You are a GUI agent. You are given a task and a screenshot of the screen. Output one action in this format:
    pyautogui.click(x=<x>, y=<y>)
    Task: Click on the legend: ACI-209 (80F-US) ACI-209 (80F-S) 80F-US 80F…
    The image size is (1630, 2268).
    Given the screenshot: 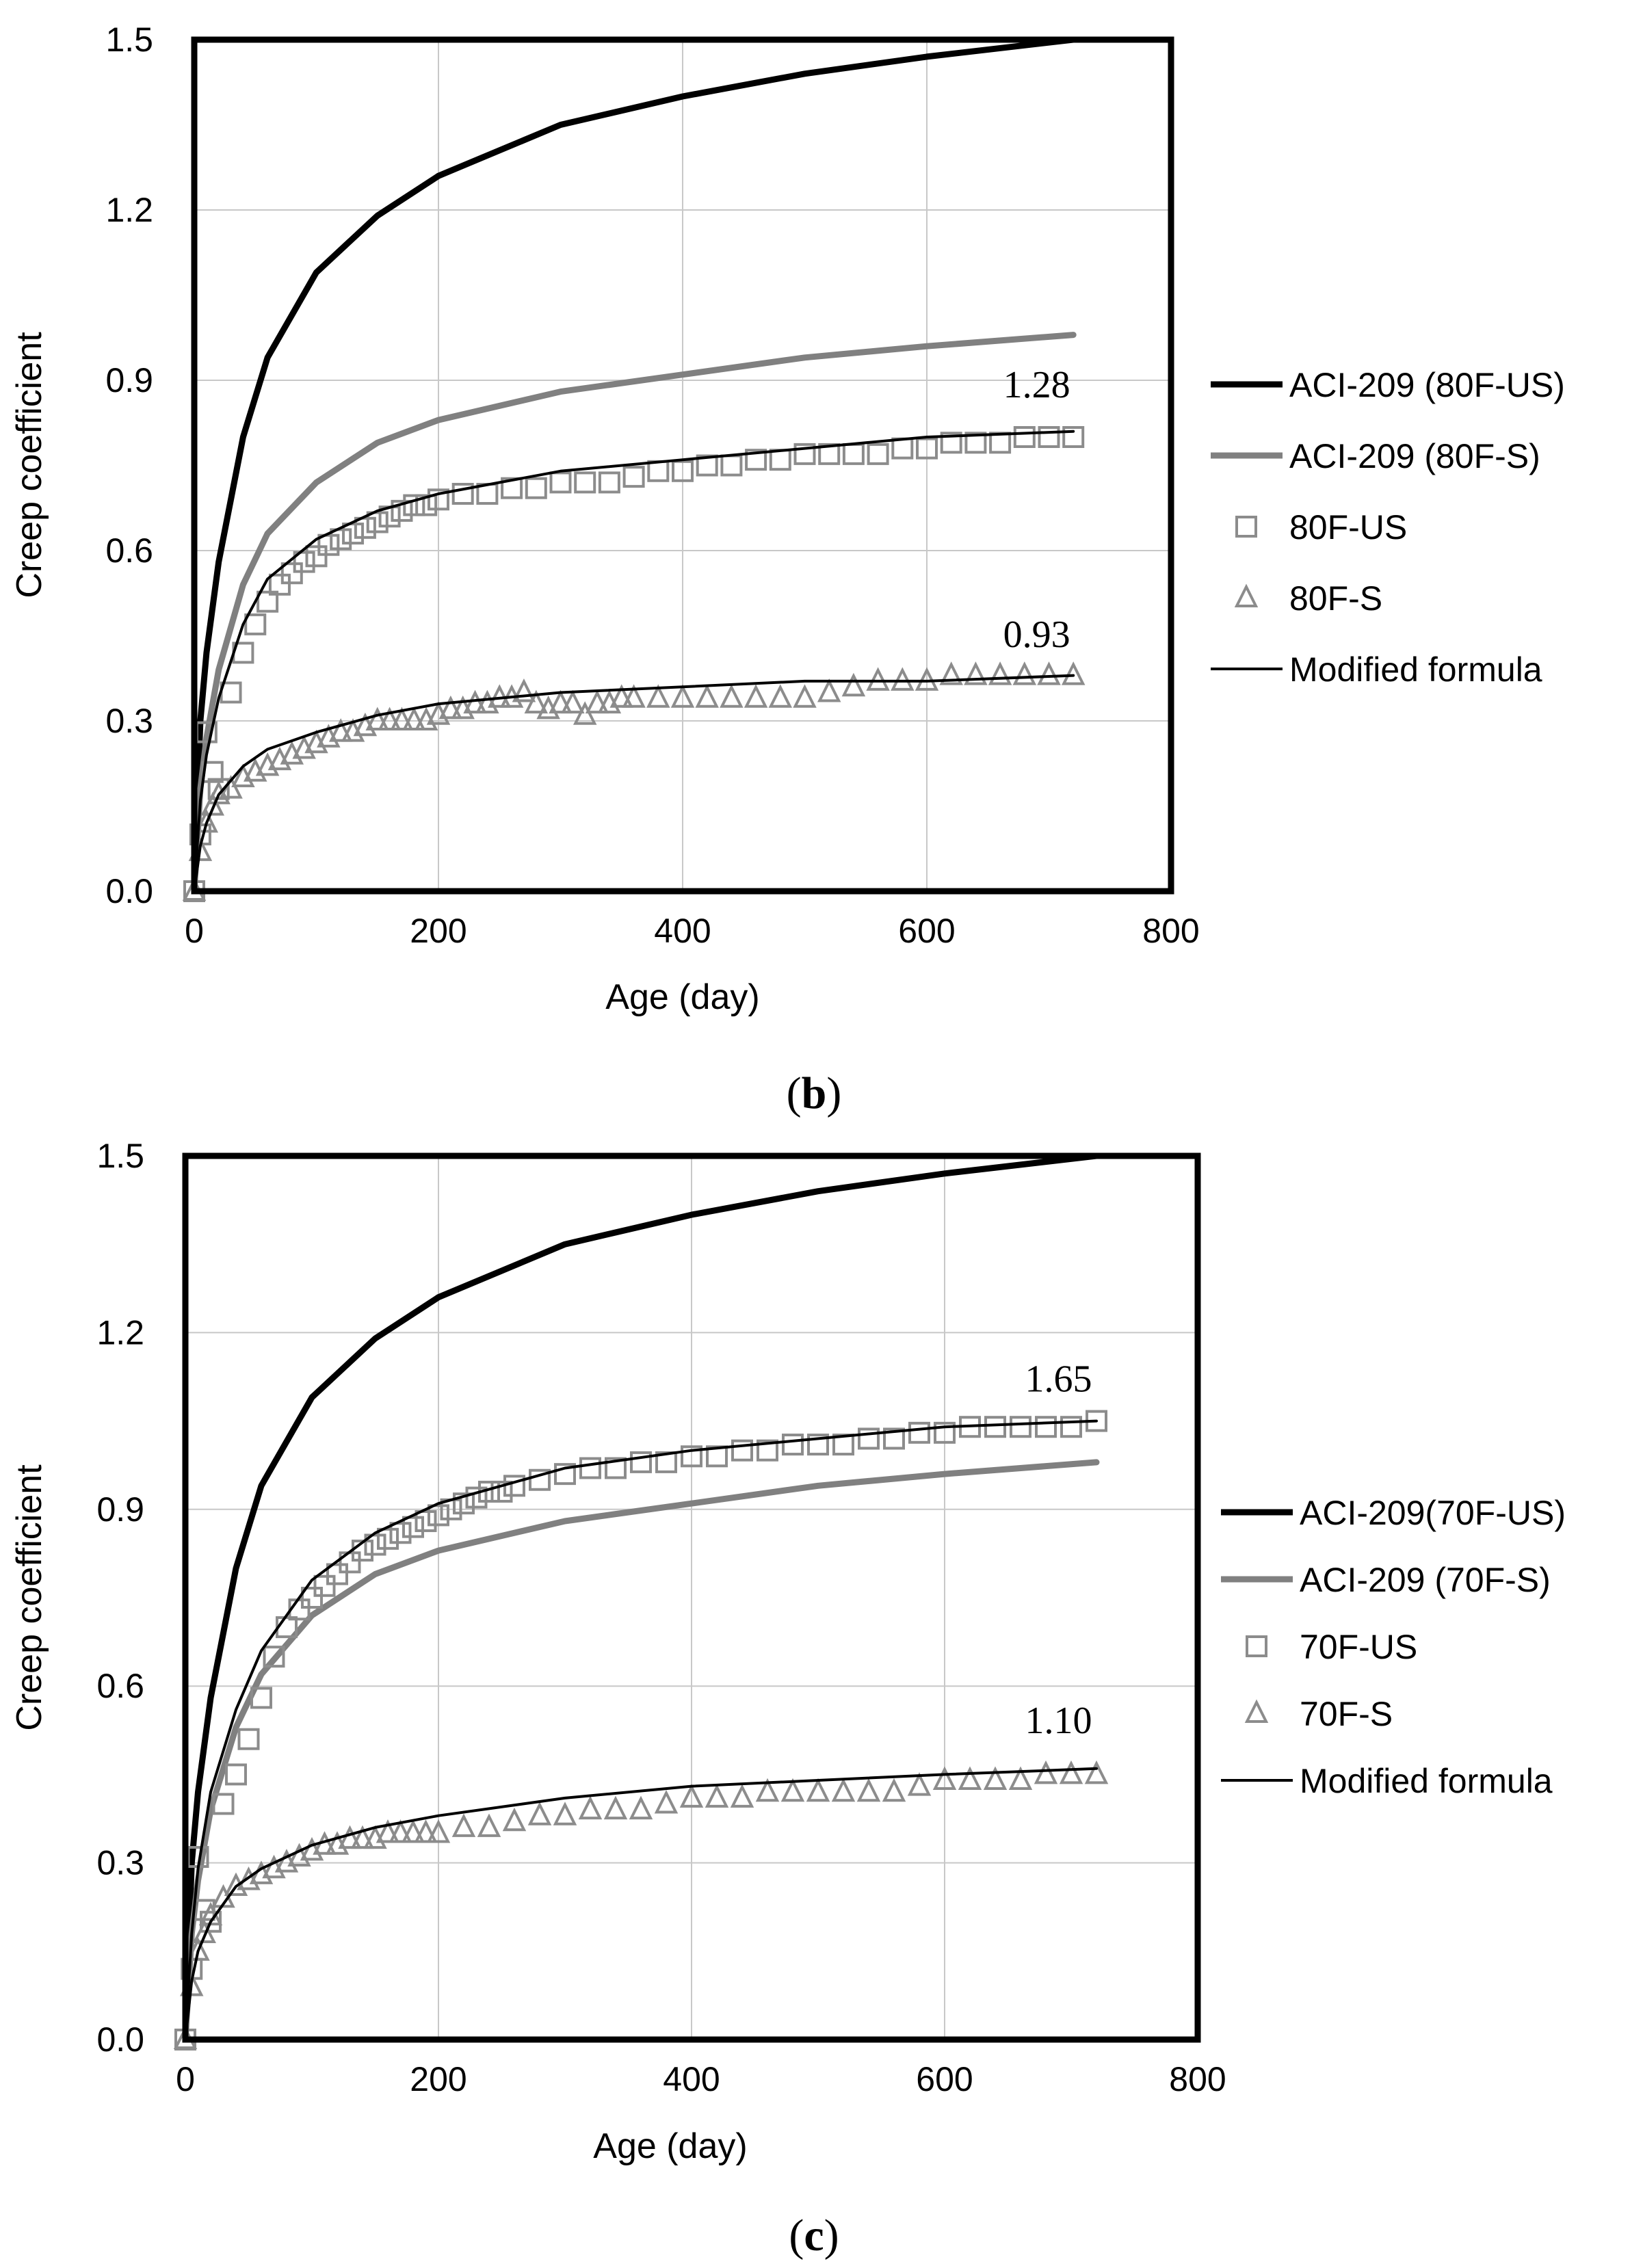 What is the action you would take?
    pyautogui.click(x=1388, y=527)
    